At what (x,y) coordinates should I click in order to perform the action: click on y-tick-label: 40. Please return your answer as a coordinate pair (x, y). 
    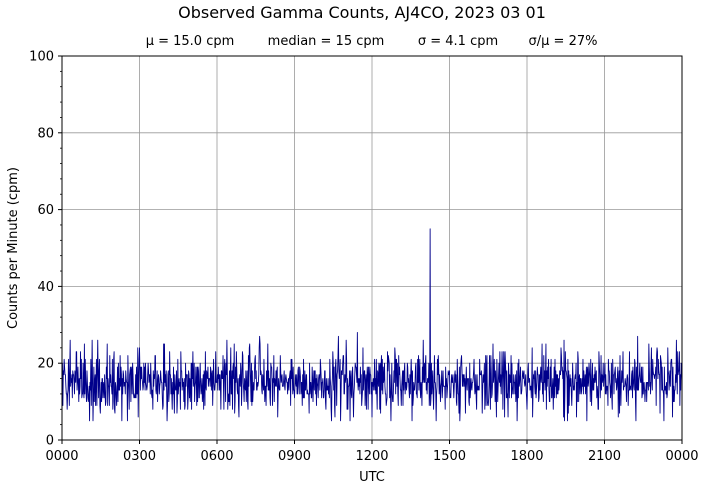
    Looking at the image, I should click on (45, 287).